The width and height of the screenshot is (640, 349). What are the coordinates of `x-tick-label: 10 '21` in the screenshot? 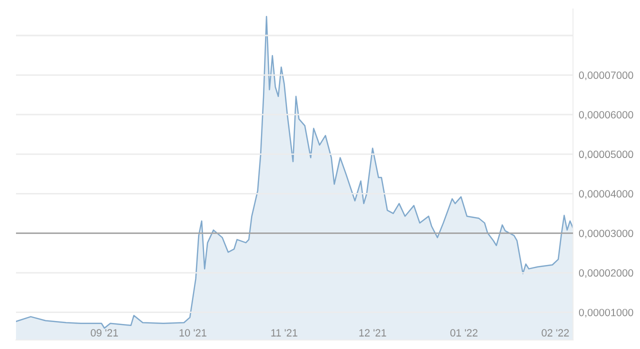 It's located at (193, 333).